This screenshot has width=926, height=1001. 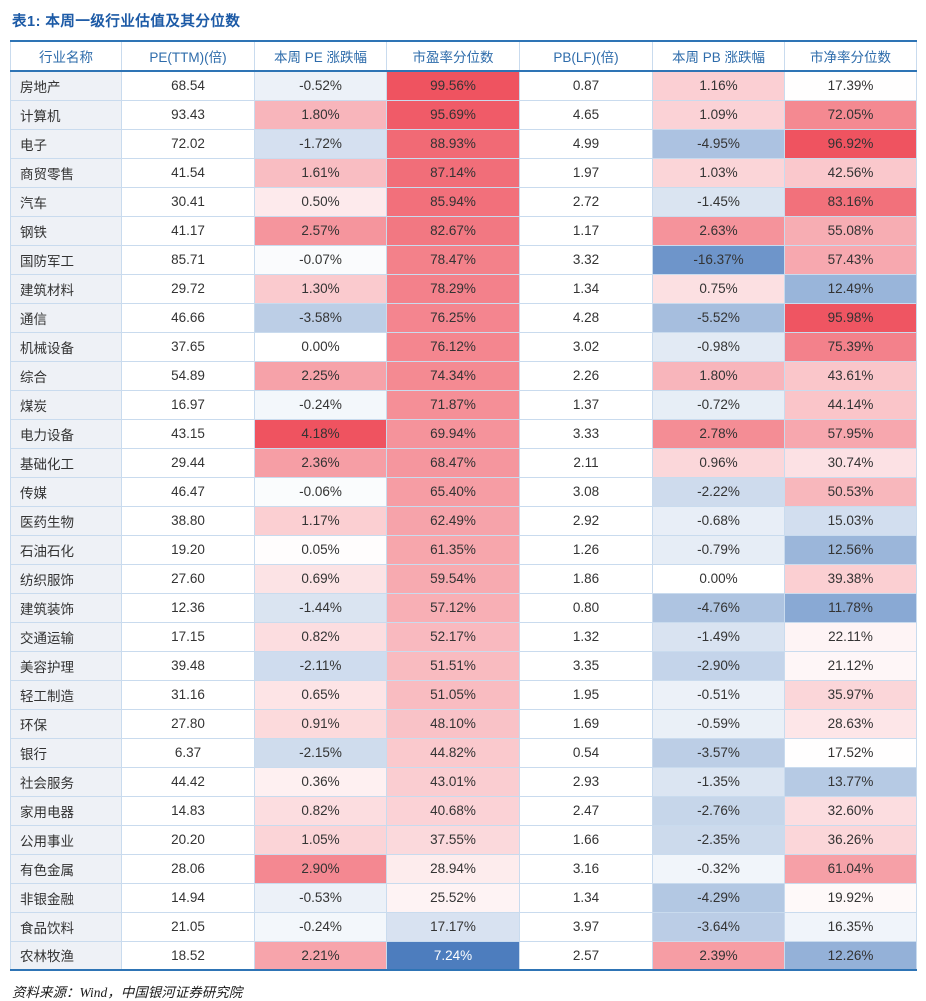 What do you see at coordinates (463, 143) in the screenshot?
I see `table-row: 电子 72.02 -1.72% 88.93% 4.99 -4.95% 96.92%` at bounding box center [463, 143].